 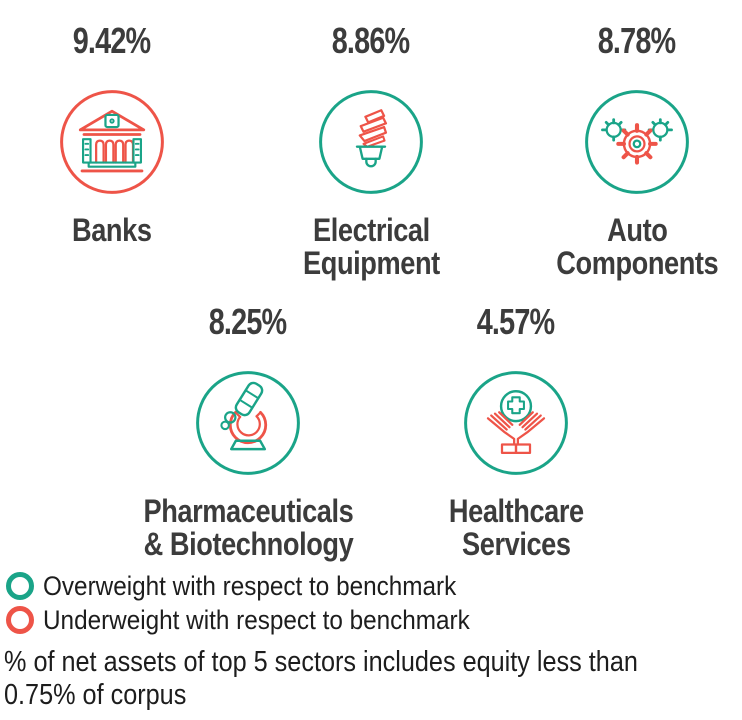 I want to click on underweight-ring-icon, so click(x=20, y=620).